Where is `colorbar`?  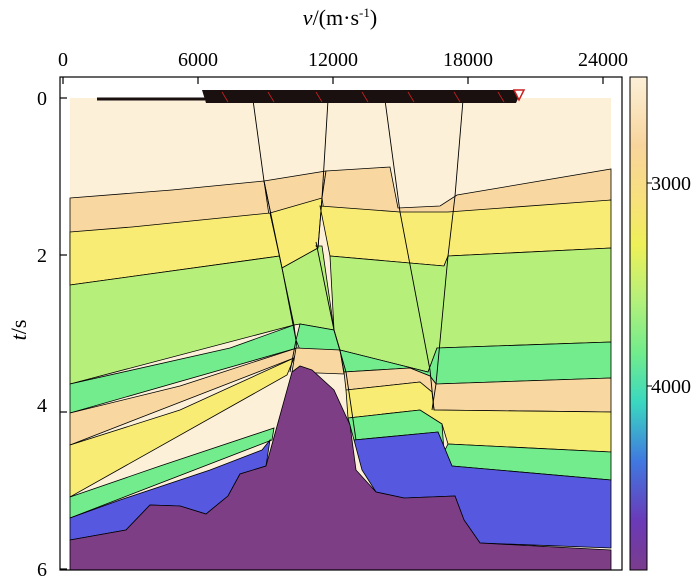
colorbar is located at coordinates (640, 323).